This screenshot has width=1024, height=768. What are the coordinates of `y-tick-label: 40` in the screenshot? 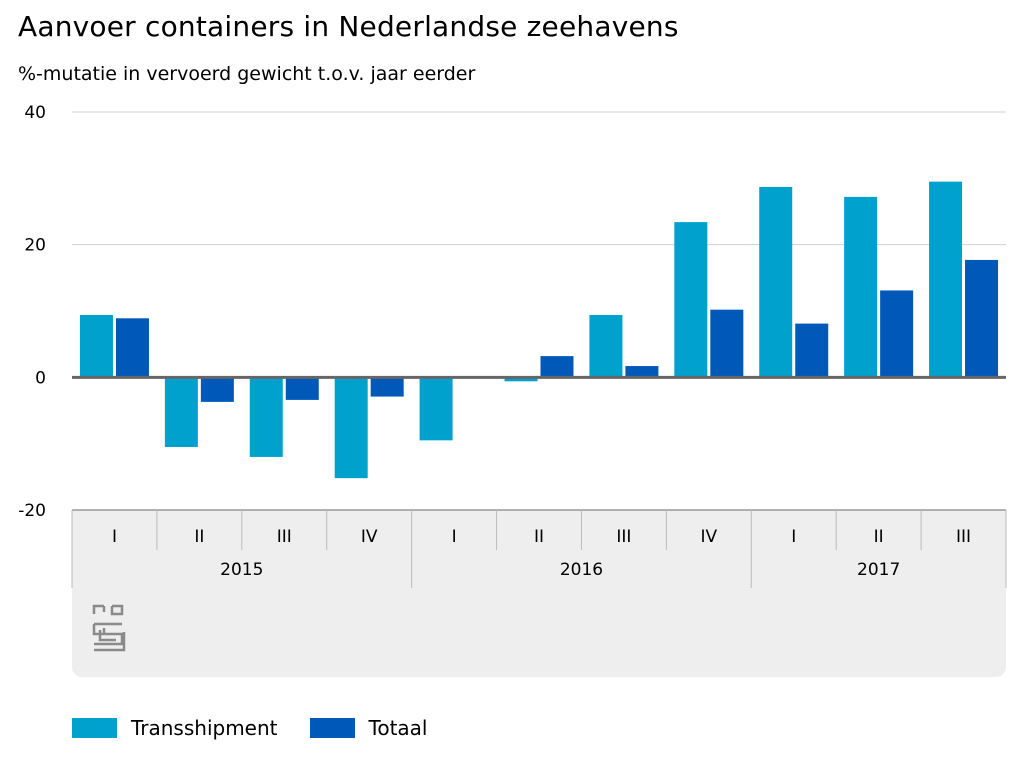 It's located at (35, 113).